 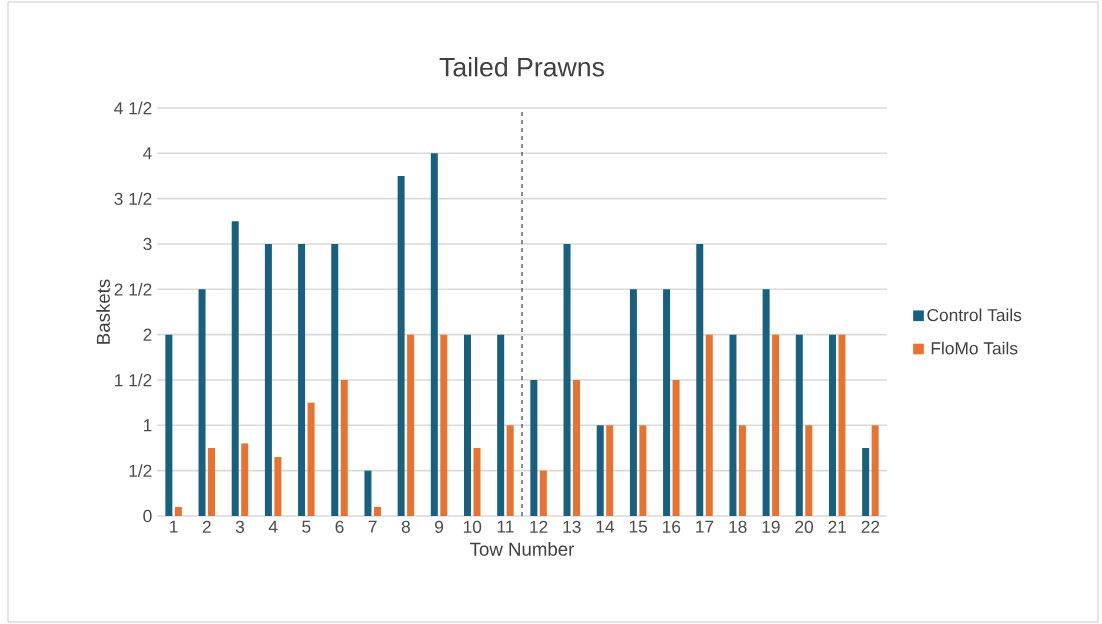 I want to click on x-tick-label: 19, so click(x=771, y=526).